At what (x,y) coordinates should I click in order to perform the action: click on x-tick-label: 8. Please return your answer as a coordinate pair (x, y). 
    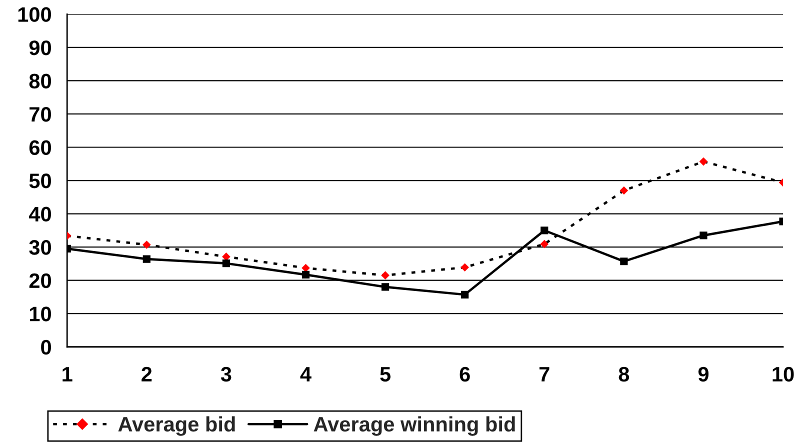
    Looking at the image, I should click on (624, 374).